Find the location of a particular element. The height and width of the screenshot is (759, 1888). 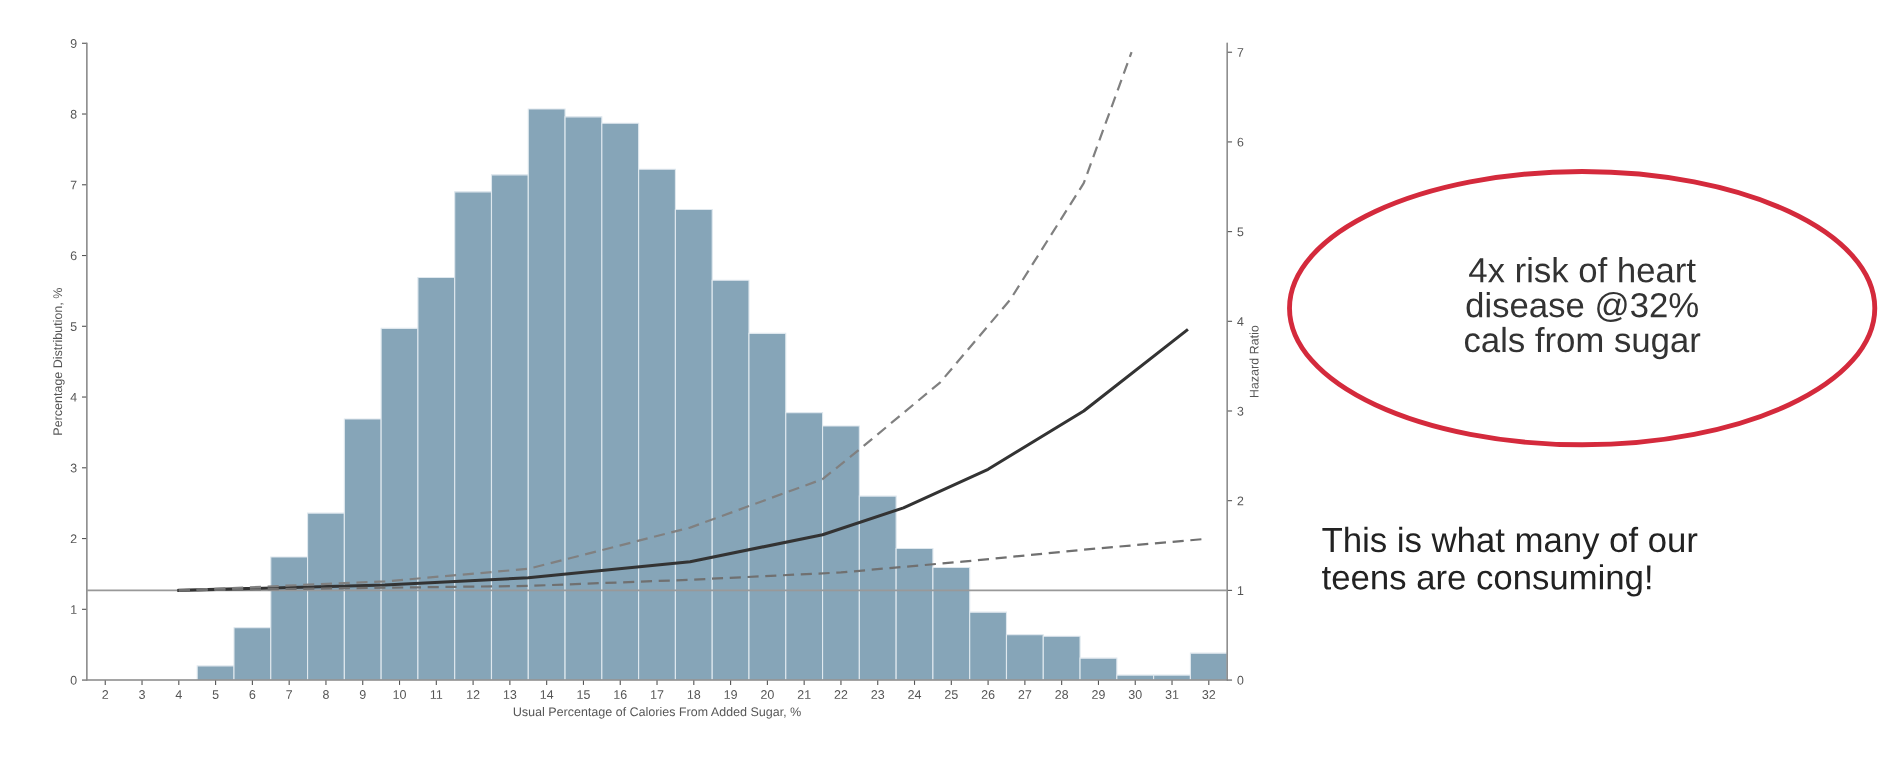

x-tick-label: 8 is located at coordinates (326, 694).